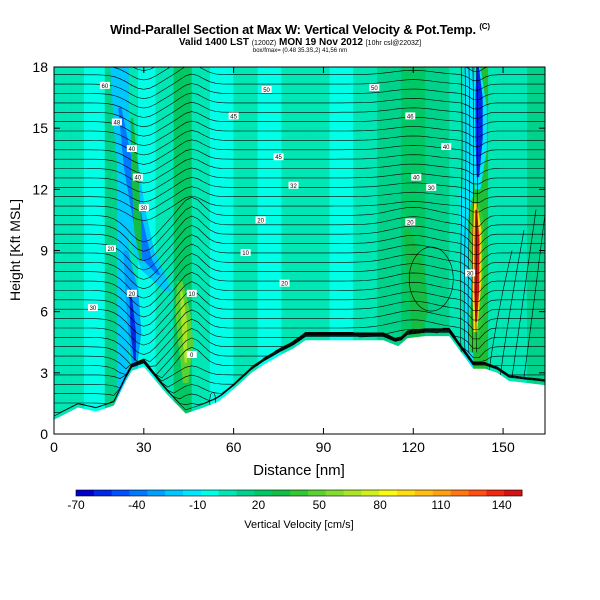  What do you see at coordinates (137, 505) in the screenshot?
I see `colorbar-tick-label: -40` at bounding box center [137, 505].